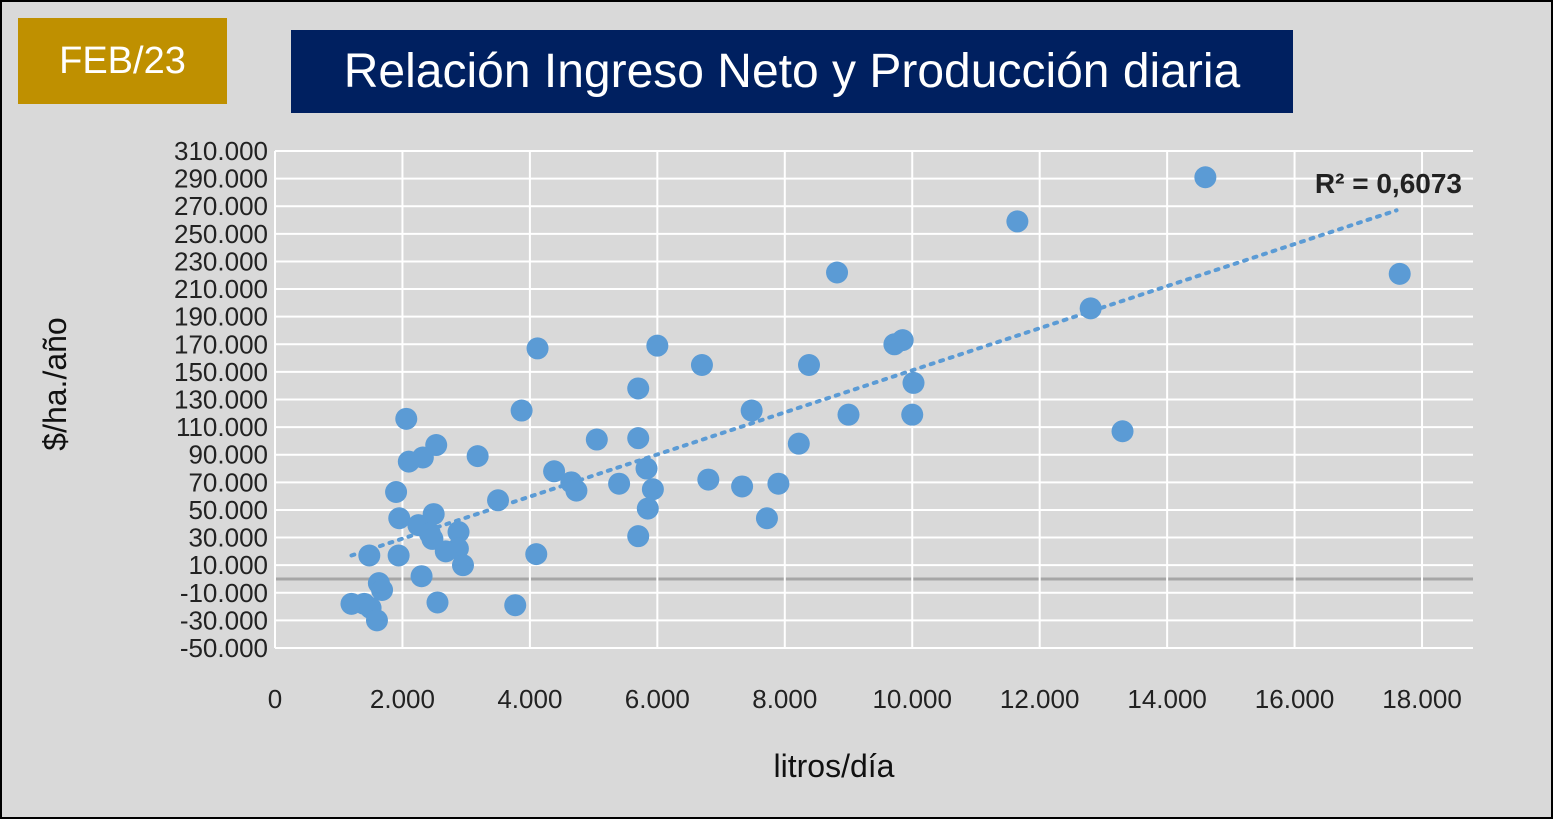 This screenshot has width=1553, height=819. Describe the element at coordinates (221, 179) in the screenshot. I see `y-tick-label: 290.000` at that location.